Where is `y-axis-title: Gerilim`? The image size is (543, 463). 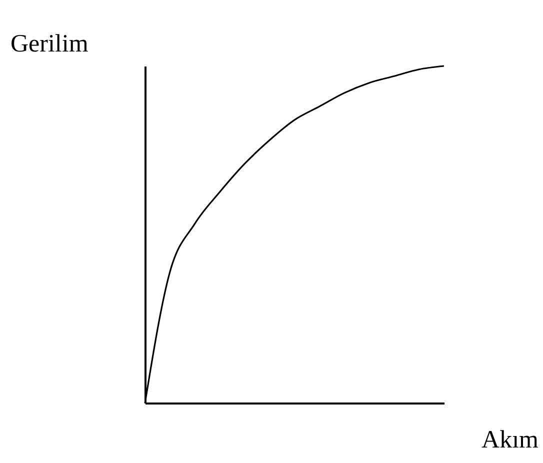
y-axis-title: Gerilim is located at coordinates (49, 44).